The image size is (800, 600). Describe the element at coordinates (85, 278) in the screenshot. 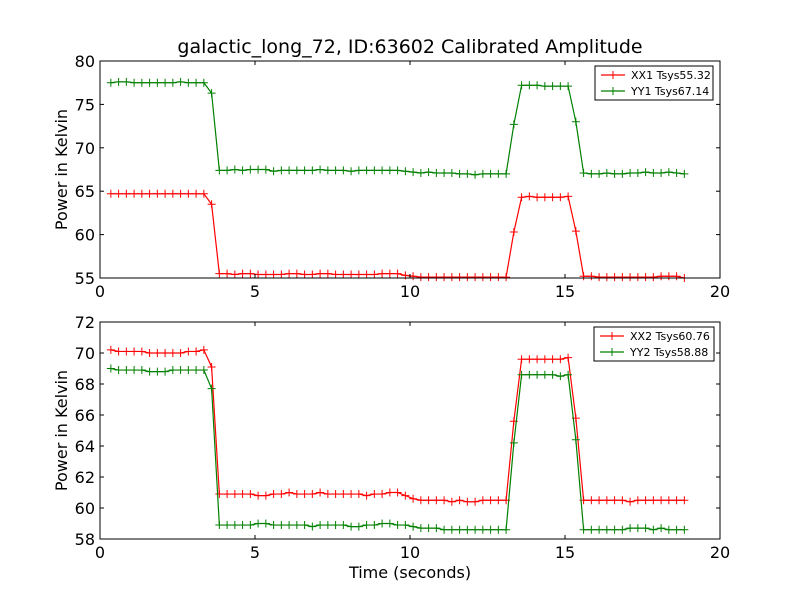

I see `y-tick-label: 55` at that location.